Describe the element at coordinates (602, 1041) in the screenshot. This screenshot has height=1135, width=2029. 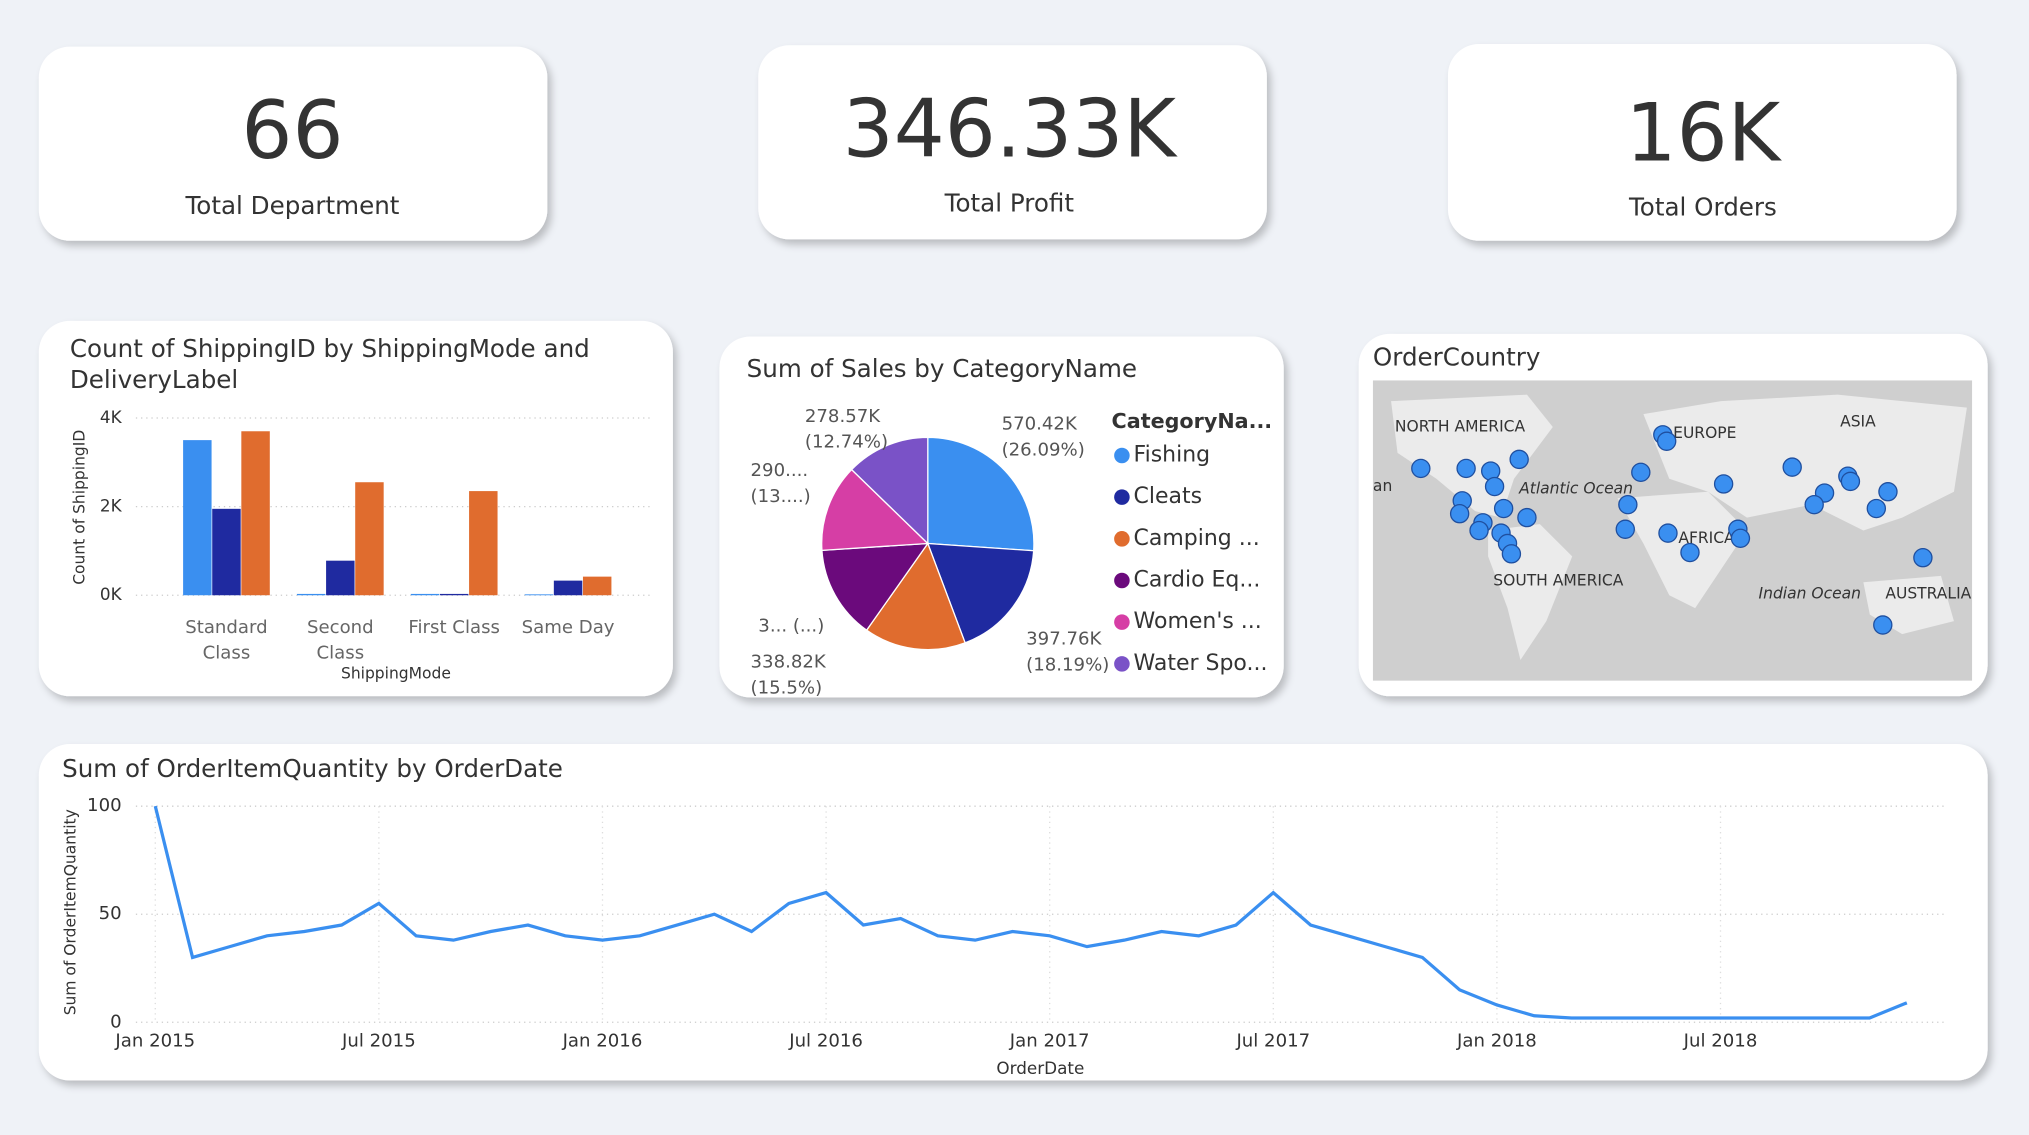
I see `x-tick-label: Jan 2016` at that location.